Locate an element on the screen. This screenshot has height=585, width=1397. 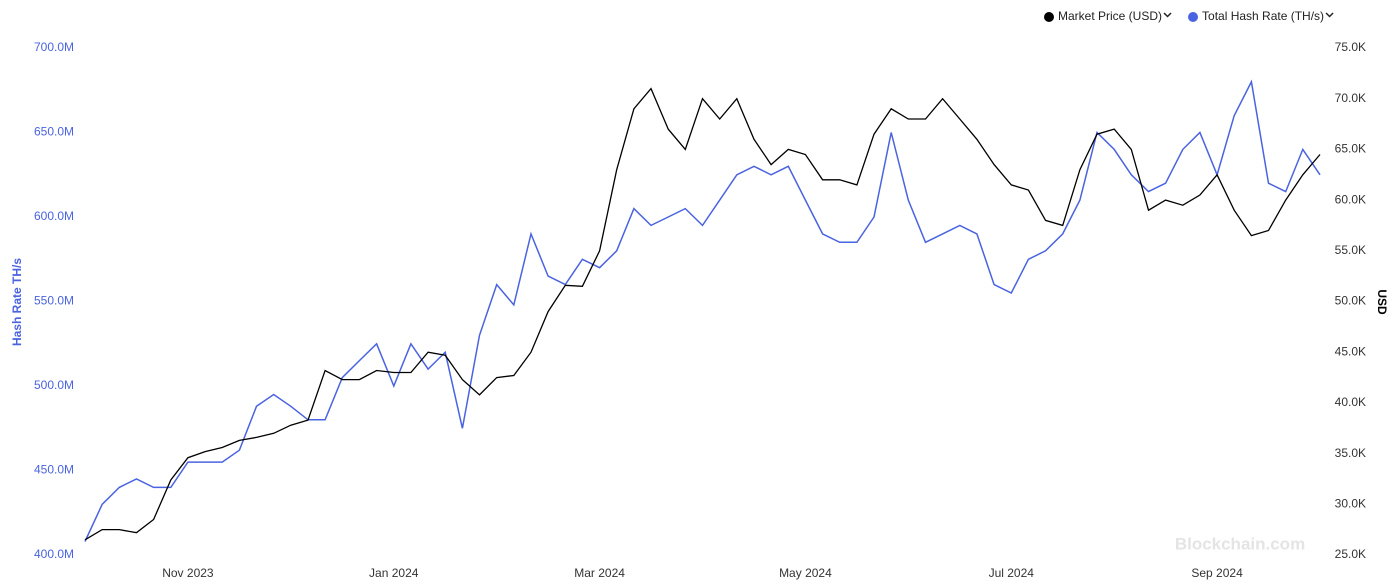
watermark: Blockchain.com is located at coordinates (1240, 543).